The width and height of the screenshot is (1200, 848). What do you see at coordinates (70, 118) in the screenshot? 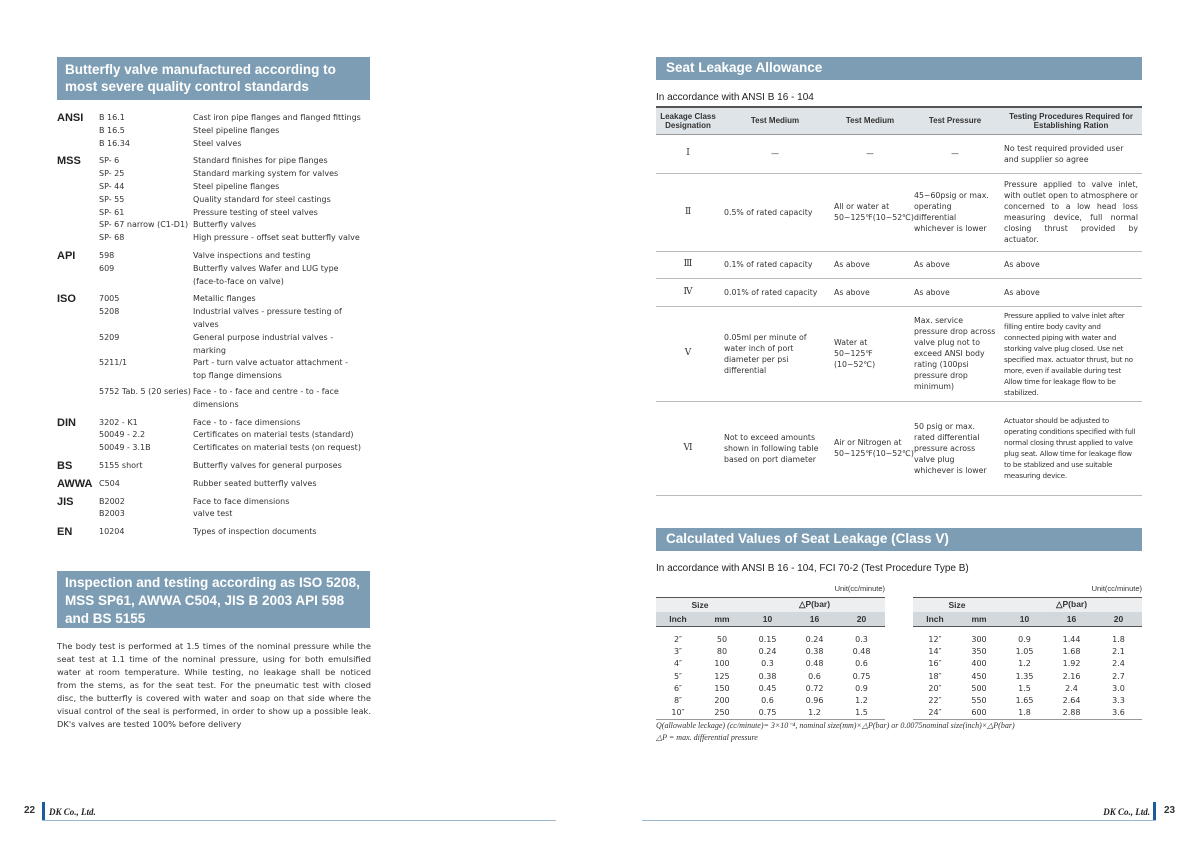
I see `org-name: ANSI` at bounding box center [70, 118].